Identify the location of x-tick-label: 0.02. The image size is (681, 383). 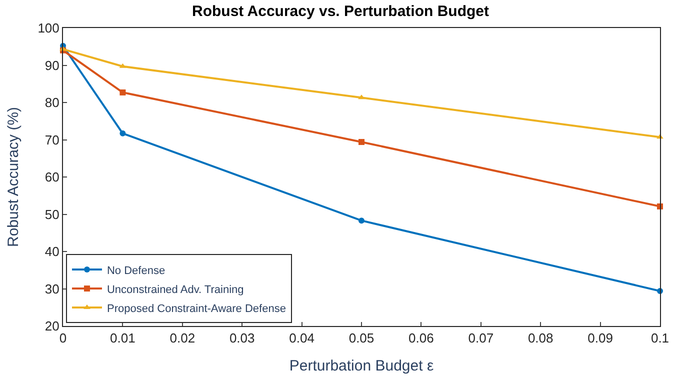
(183, 338).